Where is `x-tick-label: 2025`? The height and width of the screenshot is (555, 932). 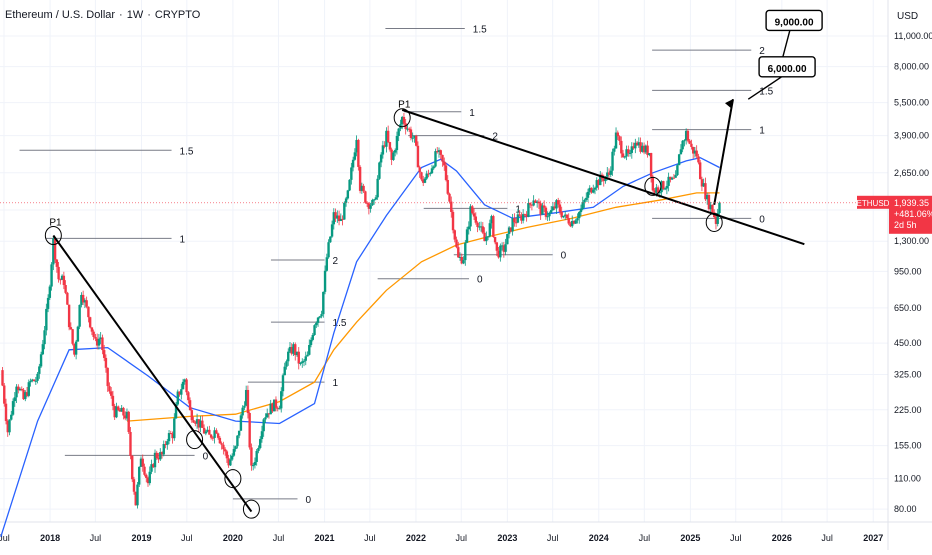 x-tick-label: 2025 is located at coordinates (690, 538).